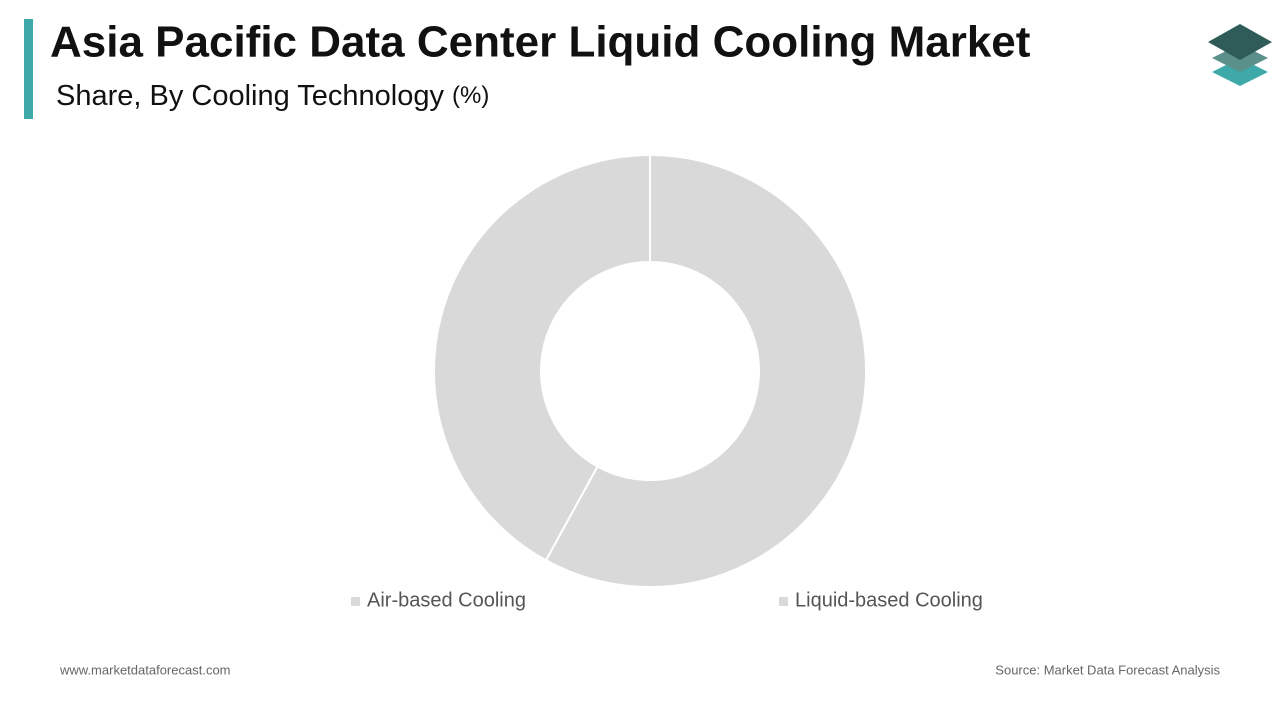 Image resolution: width=1280 pixels, height=720 pixels. I want to click on footer-left: www.marketdataforecast.com, so click(145, 669).